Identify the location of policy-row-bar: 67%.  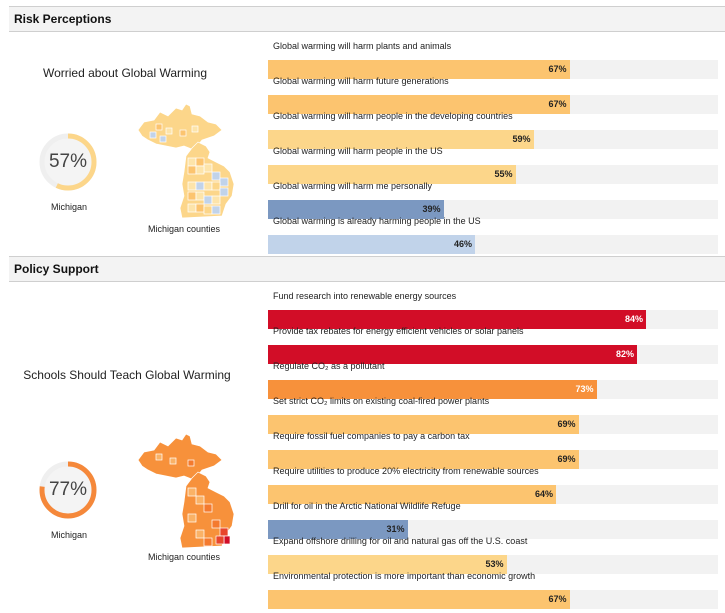
(419, 599).